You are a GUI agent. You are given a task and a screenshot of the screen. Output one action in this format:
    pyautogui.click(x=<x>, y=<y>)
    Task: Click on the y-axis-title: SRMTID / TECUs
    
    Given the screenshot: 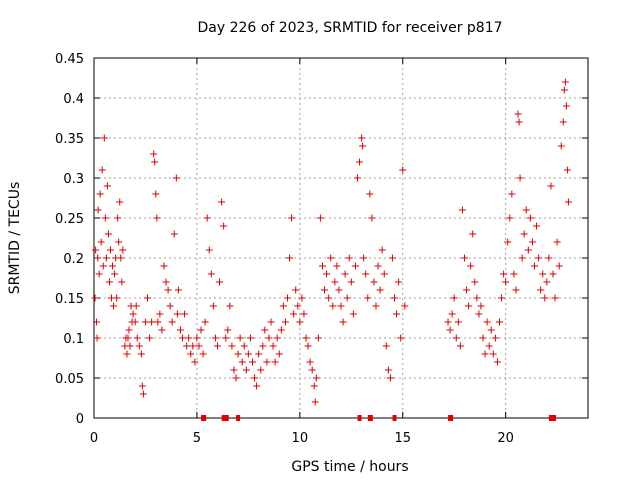 What is the action you would take?
    pyautogui.click(x=15, y=238)
    